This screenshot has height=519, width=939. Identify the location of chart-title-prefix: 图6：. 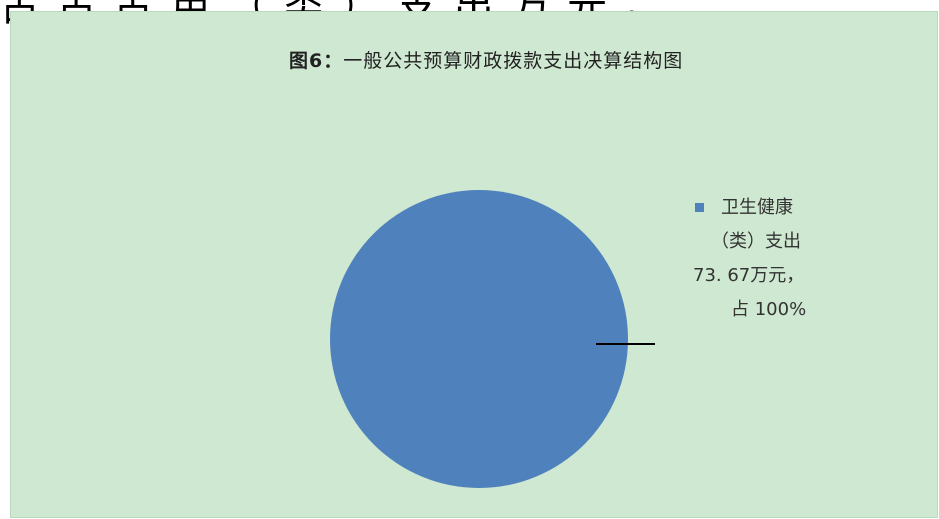
(316, 61).